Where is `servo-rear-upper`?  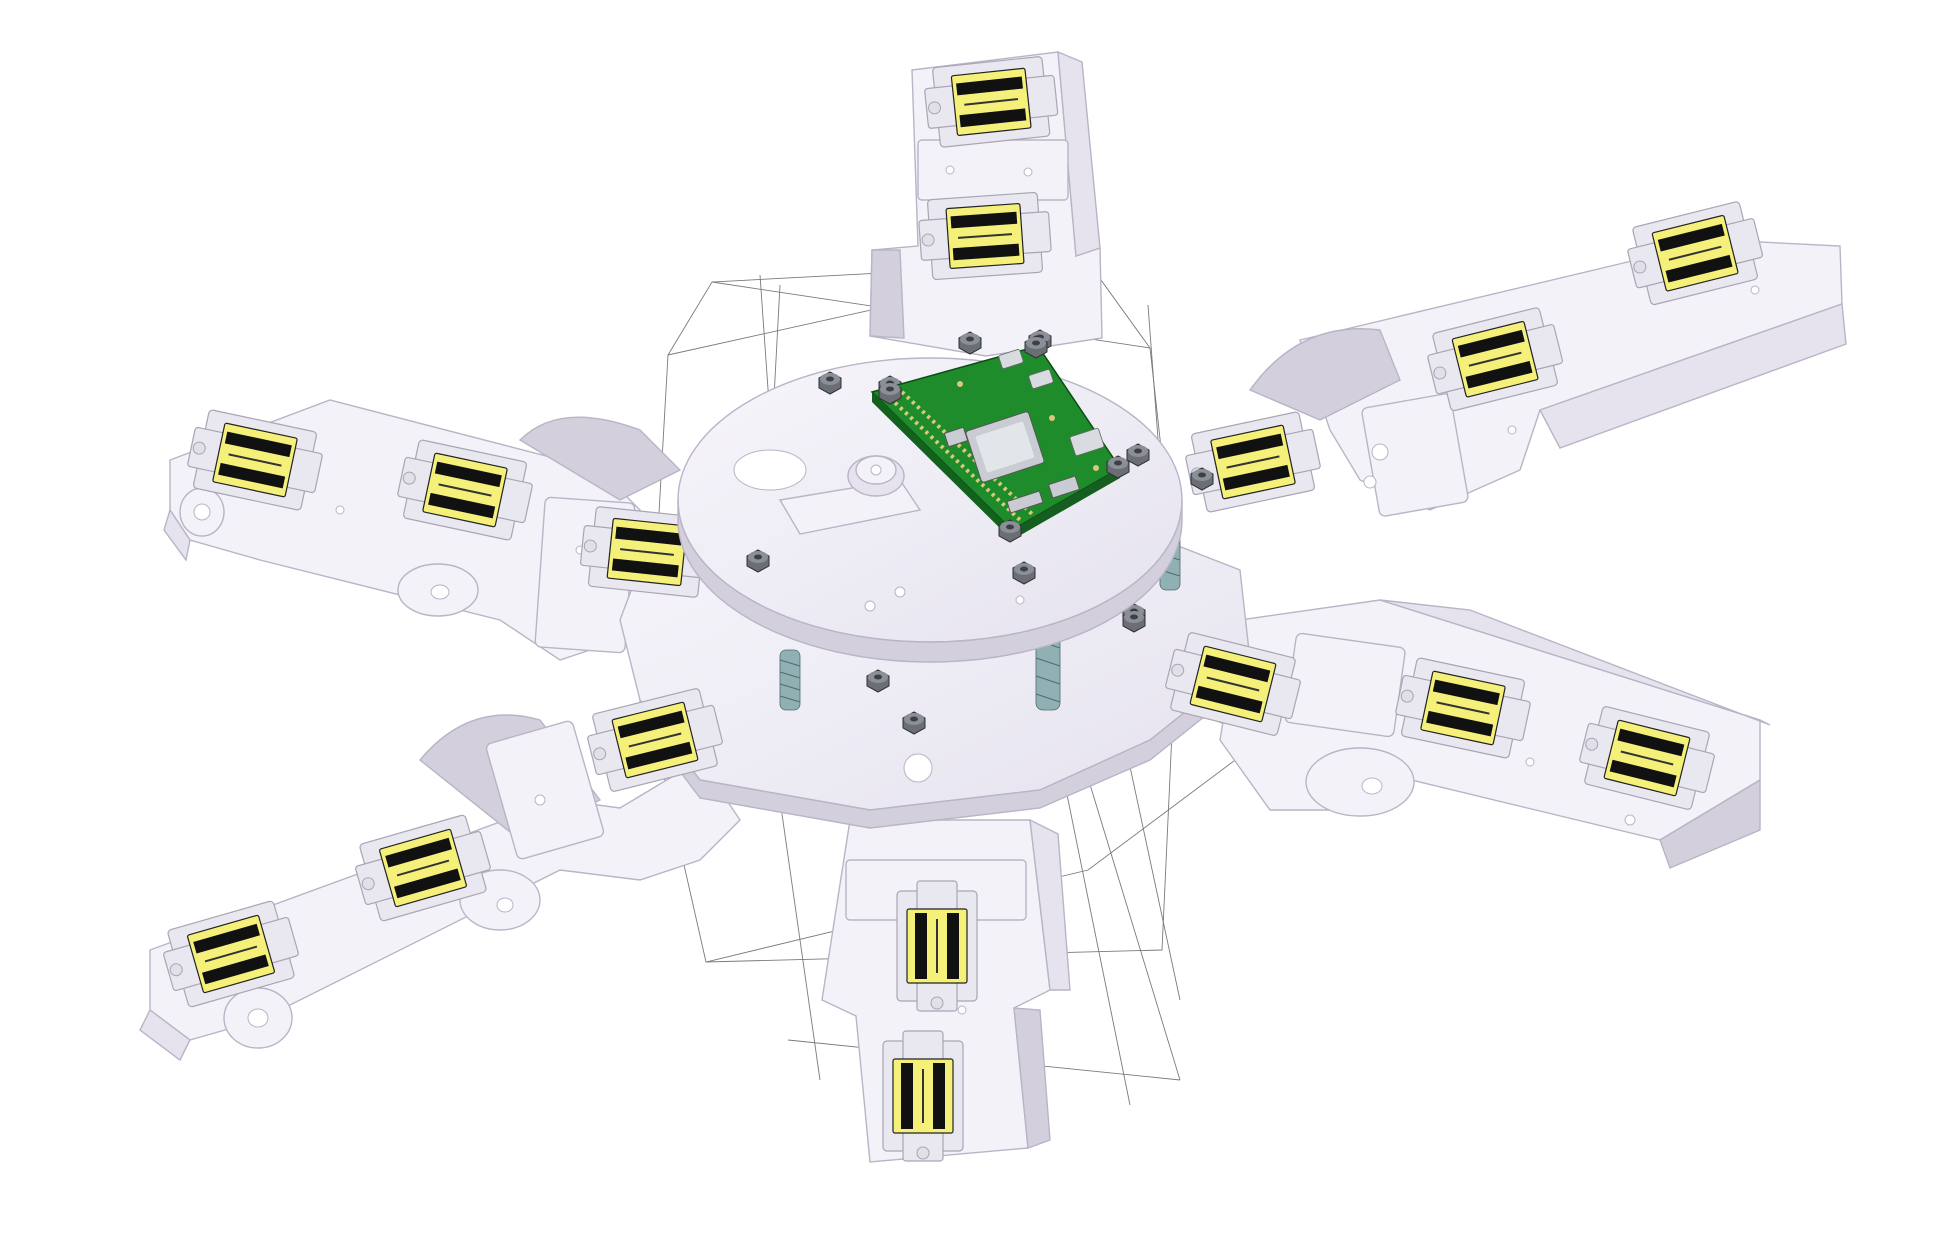
servo-rear-upper is located at coordinates (937, 946).